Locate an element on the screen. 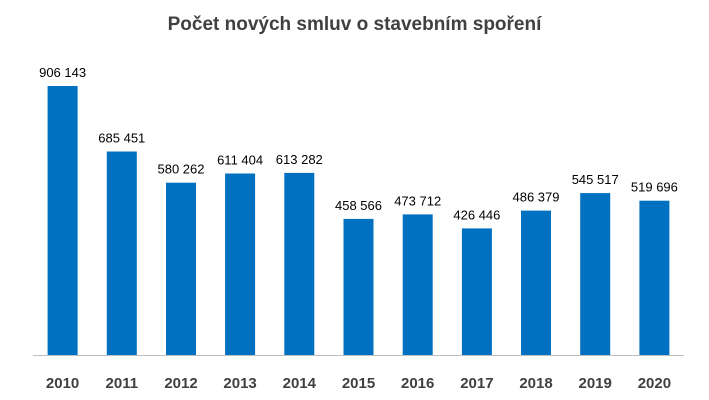 This screenshot has width=709, height=400. x-tick-label-2015: 2015 is located at coordinates (358, 383).